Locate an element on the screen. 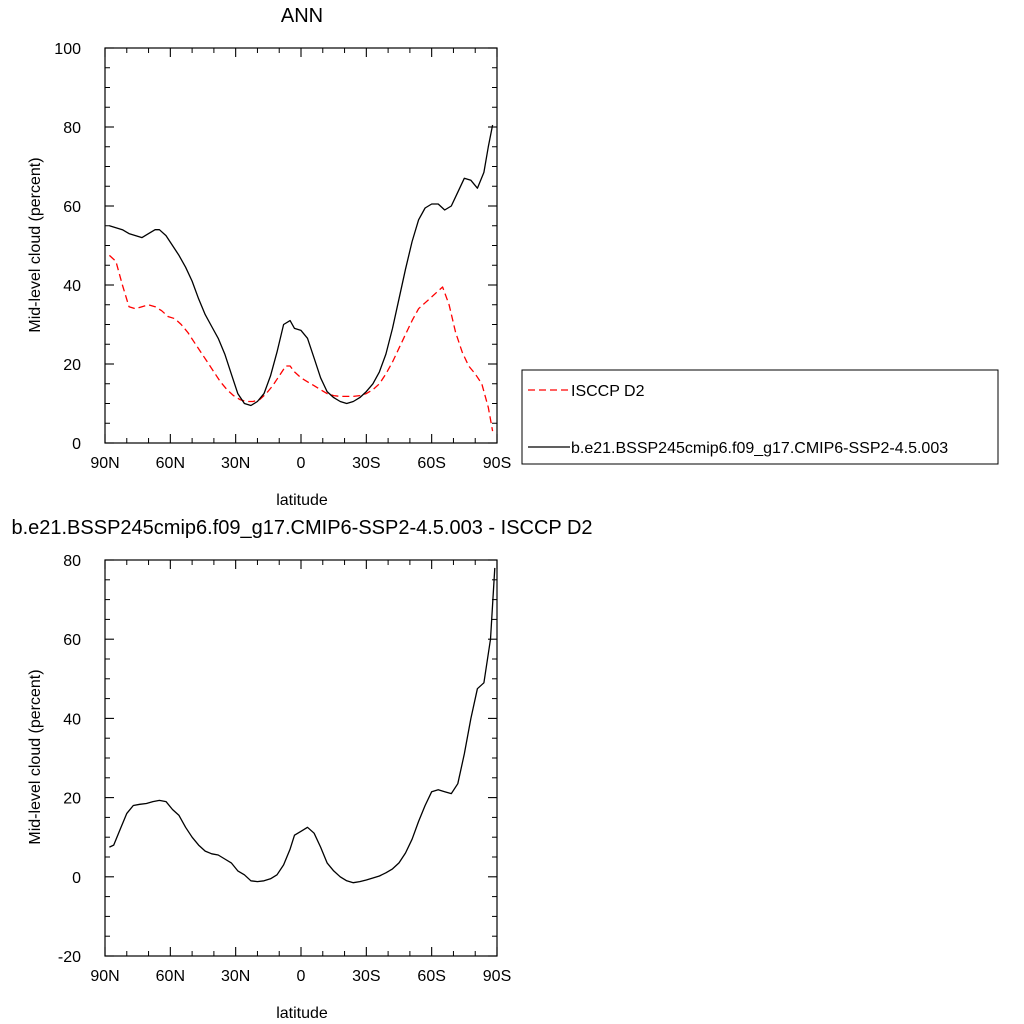 This screenshot has height=1024, width=1024. bottom-y-tick-label-5: 80 is located at coordinates (72, 561).